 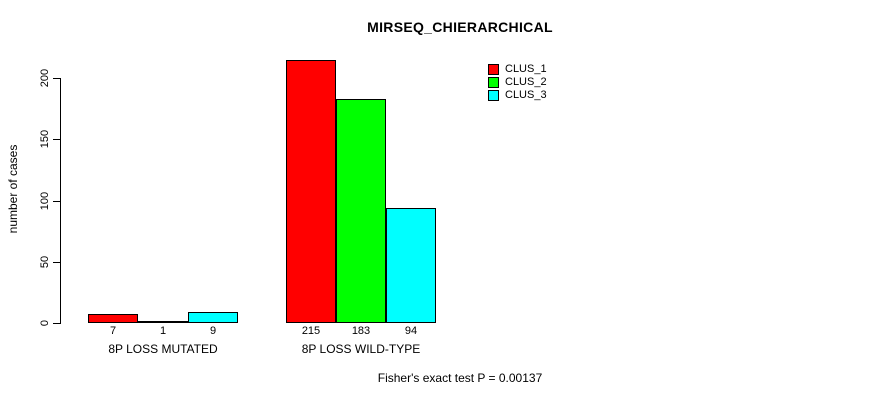 What do you see at coordinates (45, 78) in the screenshot?
I see `y-tick-label-200: 200` at bounding box center [45, 78].